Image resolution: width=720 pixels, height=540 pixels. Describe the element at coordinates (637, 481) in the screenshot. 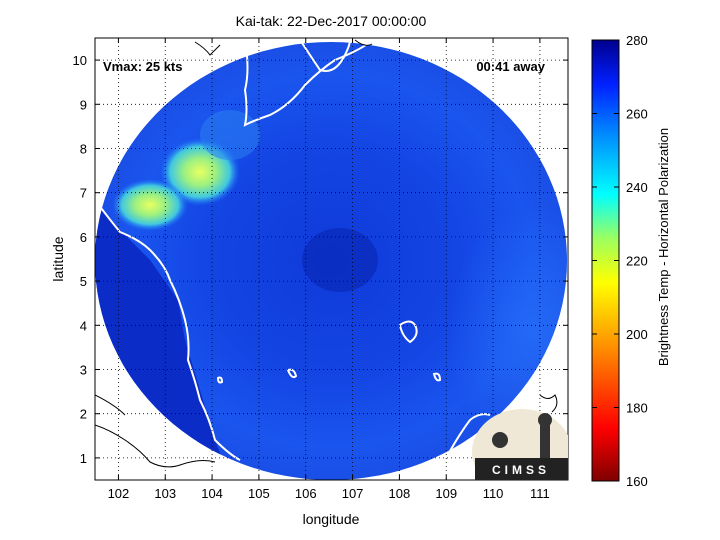

I see `colorbar-tick-label: 160` at that location.